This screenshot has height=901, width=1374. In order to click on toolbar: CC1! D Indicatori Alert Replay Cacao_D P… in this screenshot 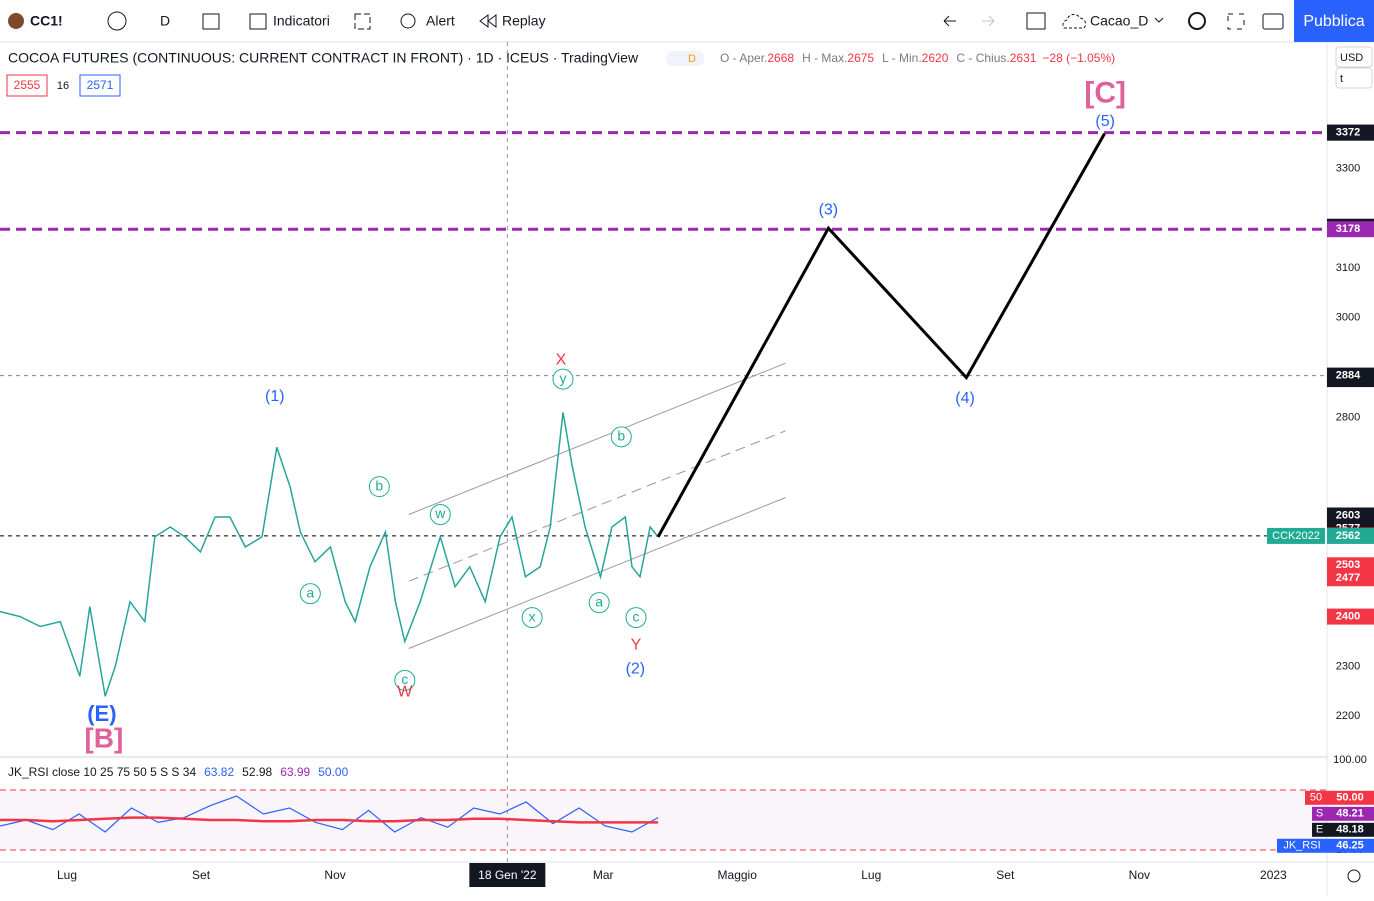, I will do `click(687, 21)`.